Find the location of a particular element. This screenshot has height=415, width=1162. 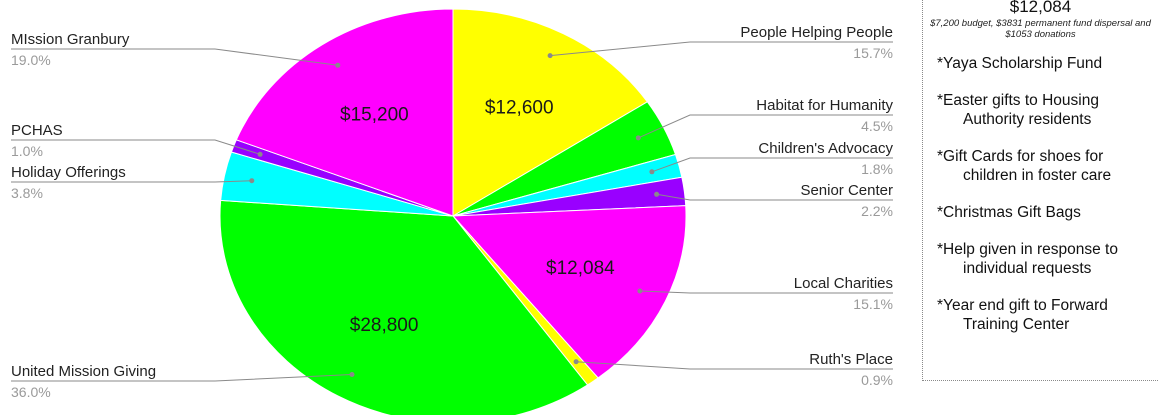

note-item: *Yaya Scholarship Fund is located at coordinates (1020, 63).